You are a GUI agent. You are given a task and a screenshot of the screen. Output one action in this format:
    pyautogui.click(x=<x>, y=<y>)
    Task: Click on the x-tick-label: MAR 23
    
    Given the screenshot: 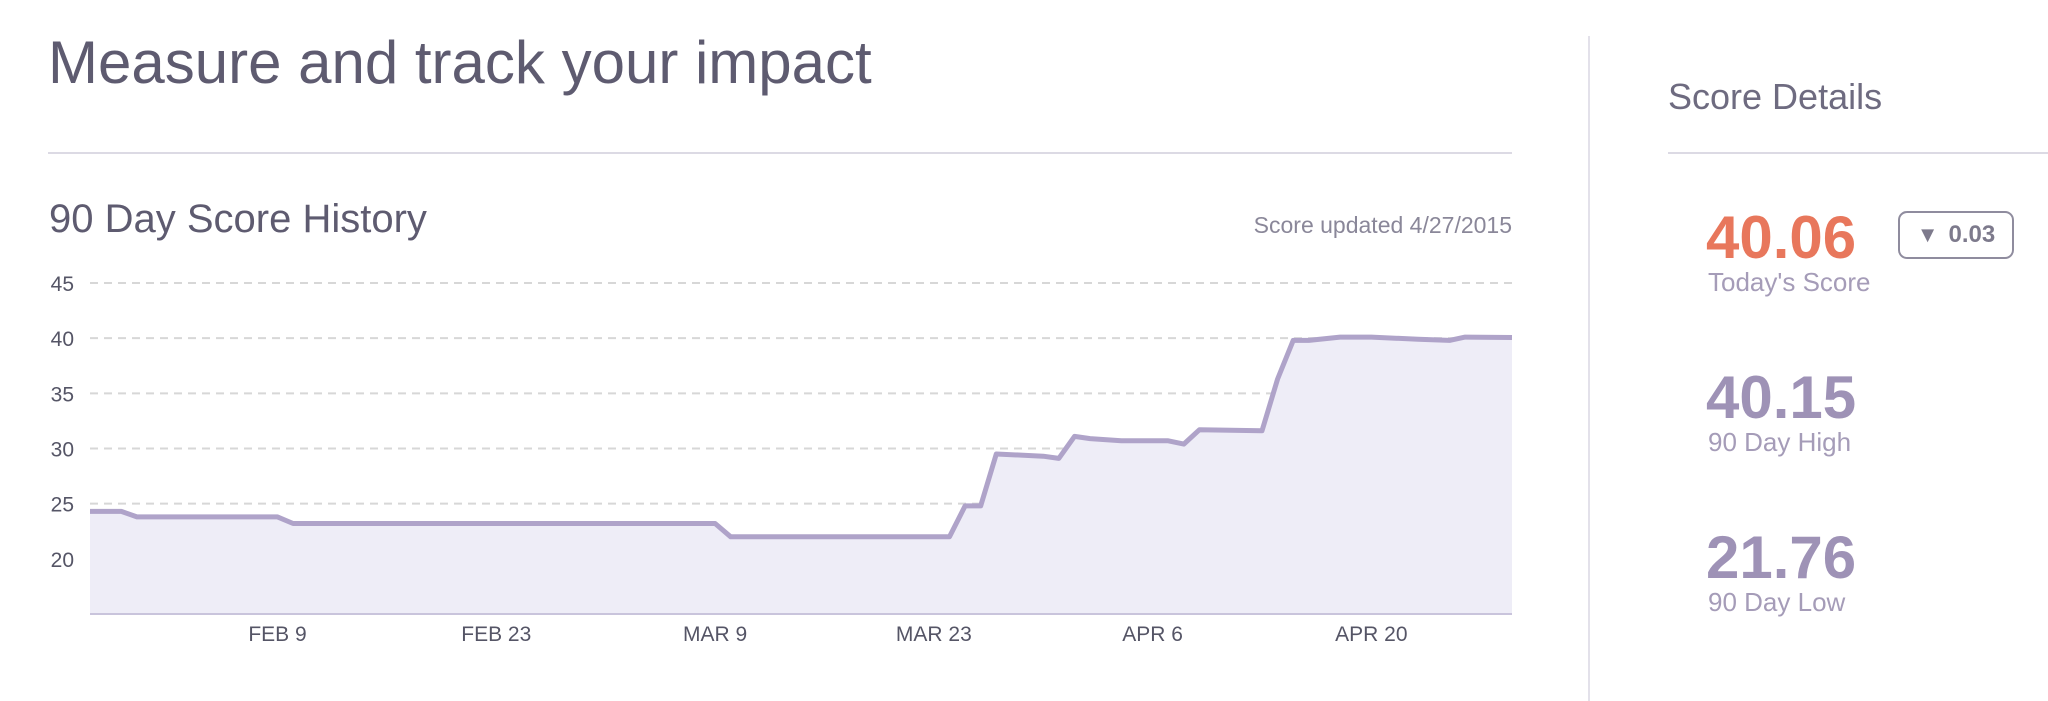 What is the action you would take?
    pyautogui.click(x=934, y=634)
    